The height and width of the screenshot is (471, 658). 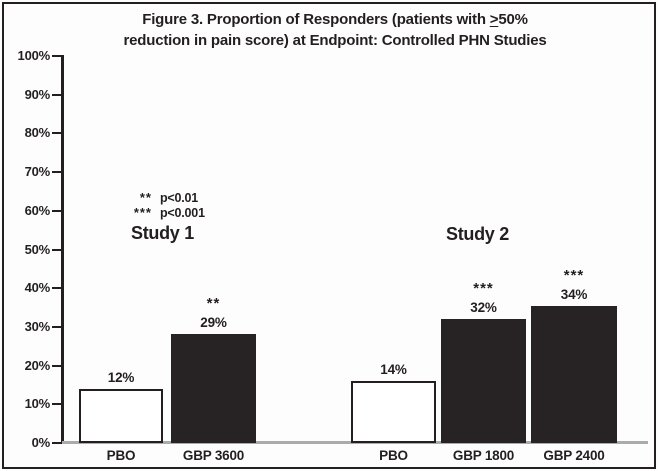 What do you see at coordinates (213, 249) in the screenshot?
I see `bar-gbp-3600-study-1: ** 29%` at bounding box center [213, 249].